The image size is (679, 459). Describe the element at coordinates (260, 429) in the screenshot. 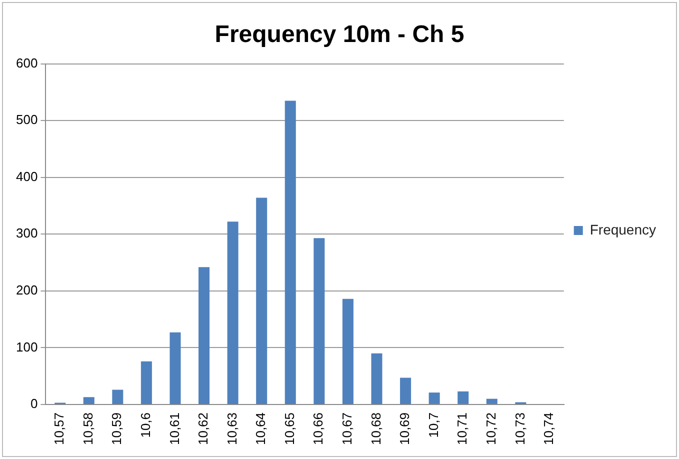

I see `x-tick-label: 10,64` at that location.